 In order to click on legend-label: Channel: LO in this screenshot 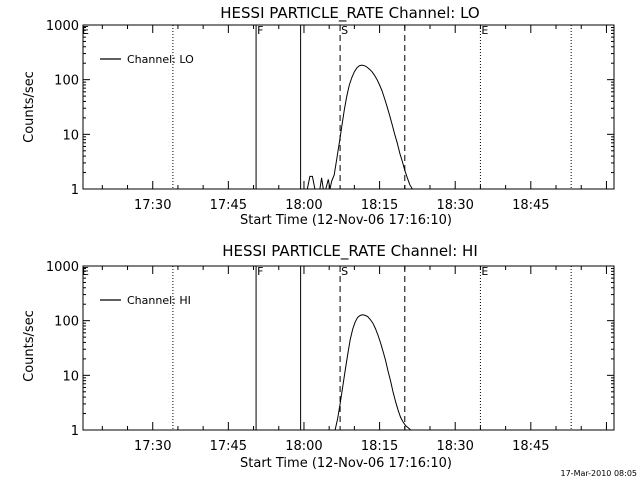, I will do `click(160, 59)`.